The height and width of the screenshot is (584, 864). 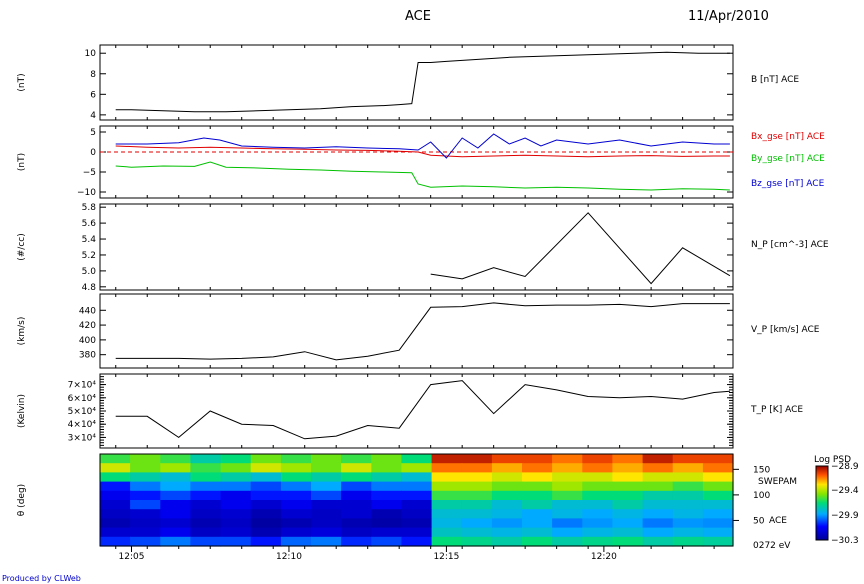 I want to click on y-tick-label: 7×10⁴, so click(x=82, y=386).